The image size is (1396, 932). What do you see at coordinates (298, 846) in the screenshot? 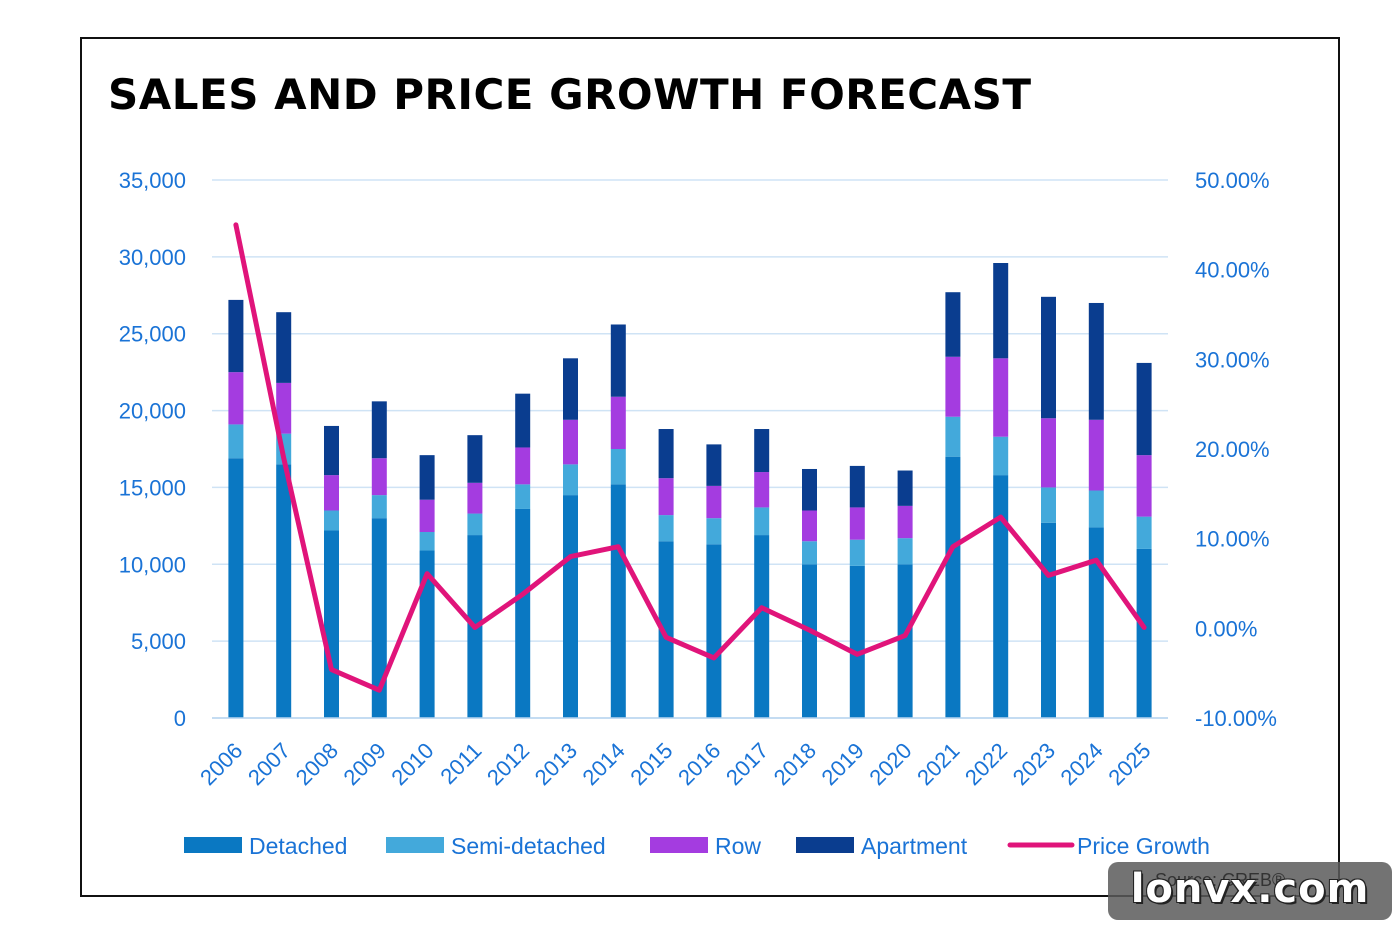
I see `legend-label: Detached` at bounding box center [298, 846].